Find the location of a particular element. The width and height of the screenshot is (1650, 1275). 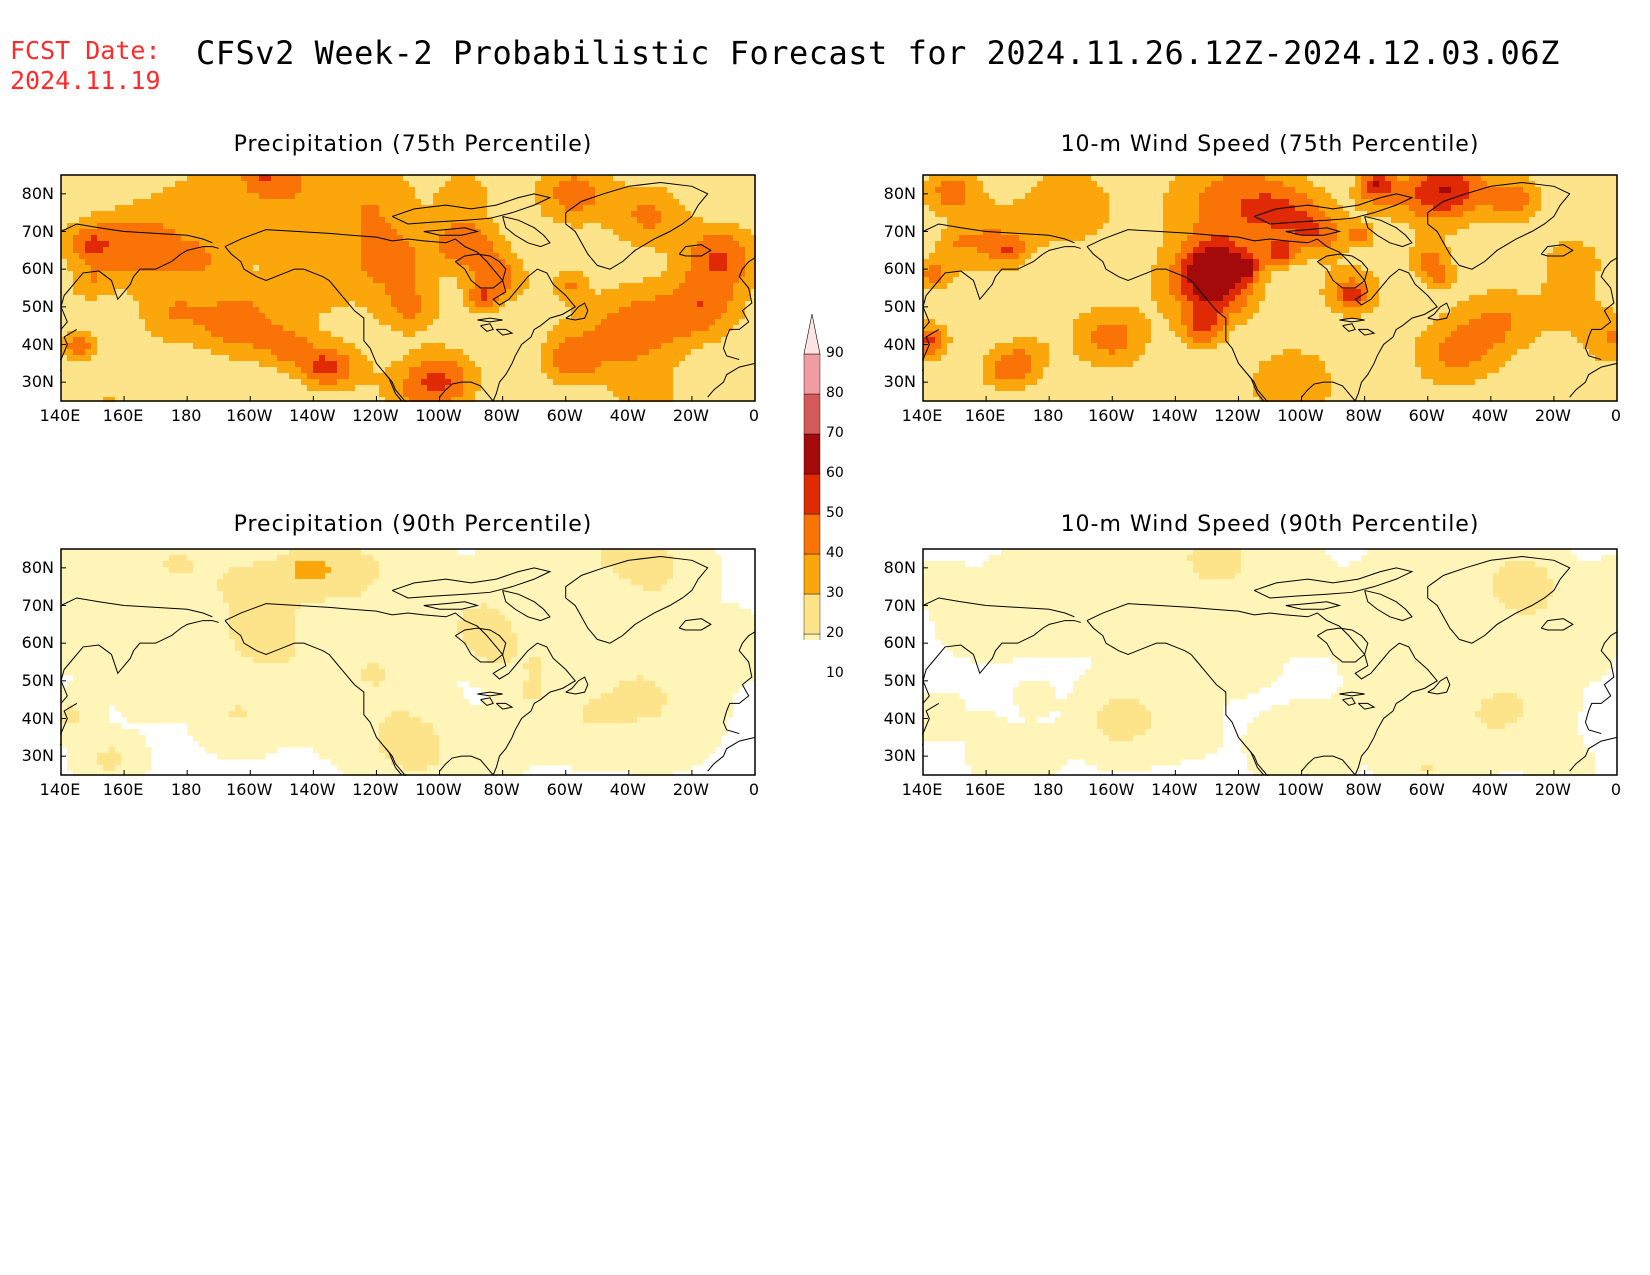

map-svg-p1 is located at coordinates (408, 288).